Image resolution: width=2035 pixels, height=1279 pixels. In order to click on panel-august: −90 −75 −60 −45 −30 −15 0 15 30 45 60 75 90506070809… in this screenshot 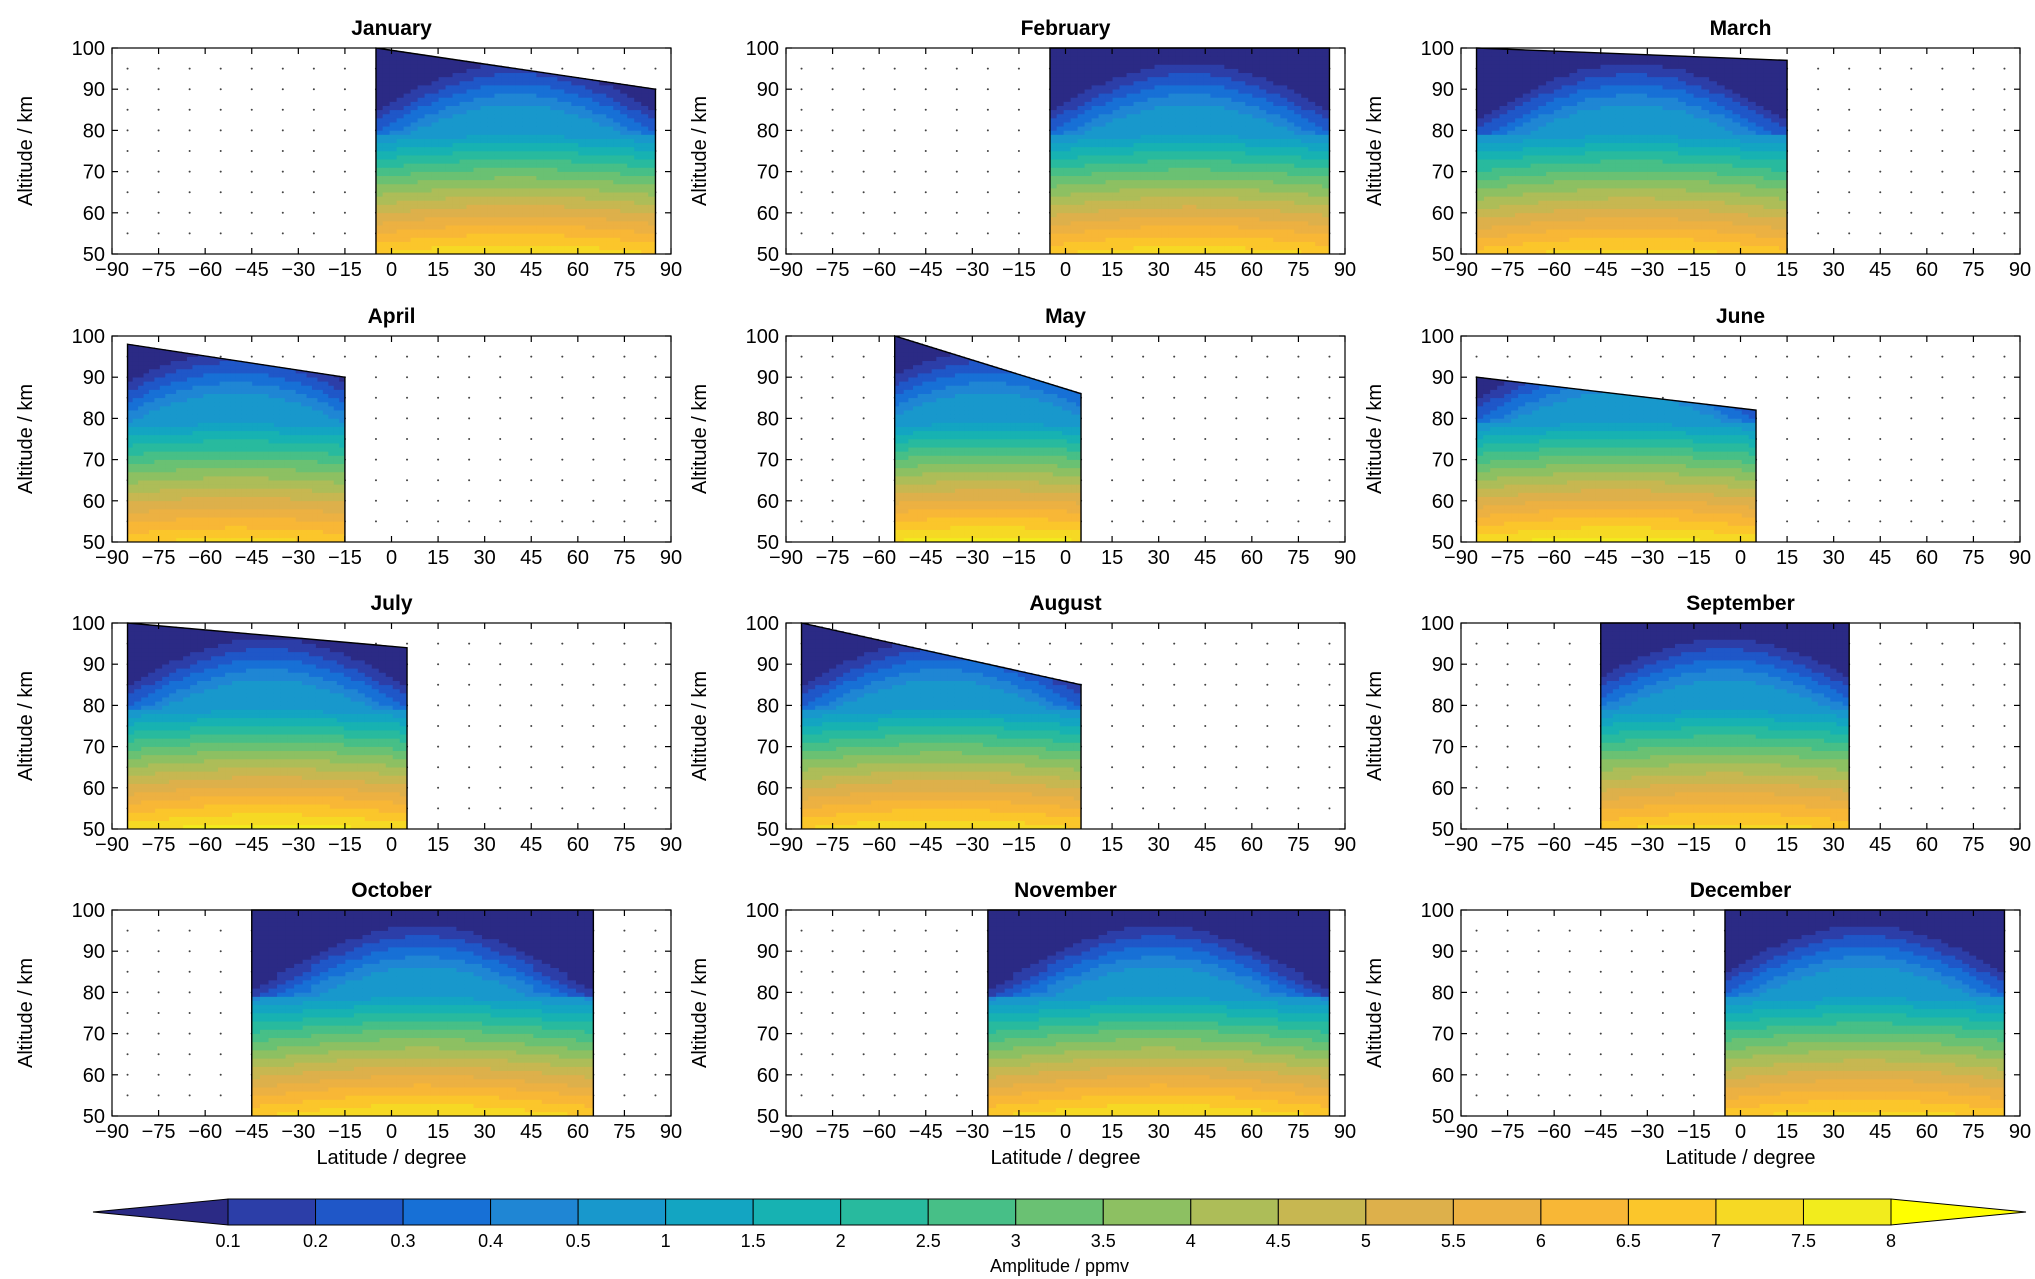, I will do `click(1022, 724)`.